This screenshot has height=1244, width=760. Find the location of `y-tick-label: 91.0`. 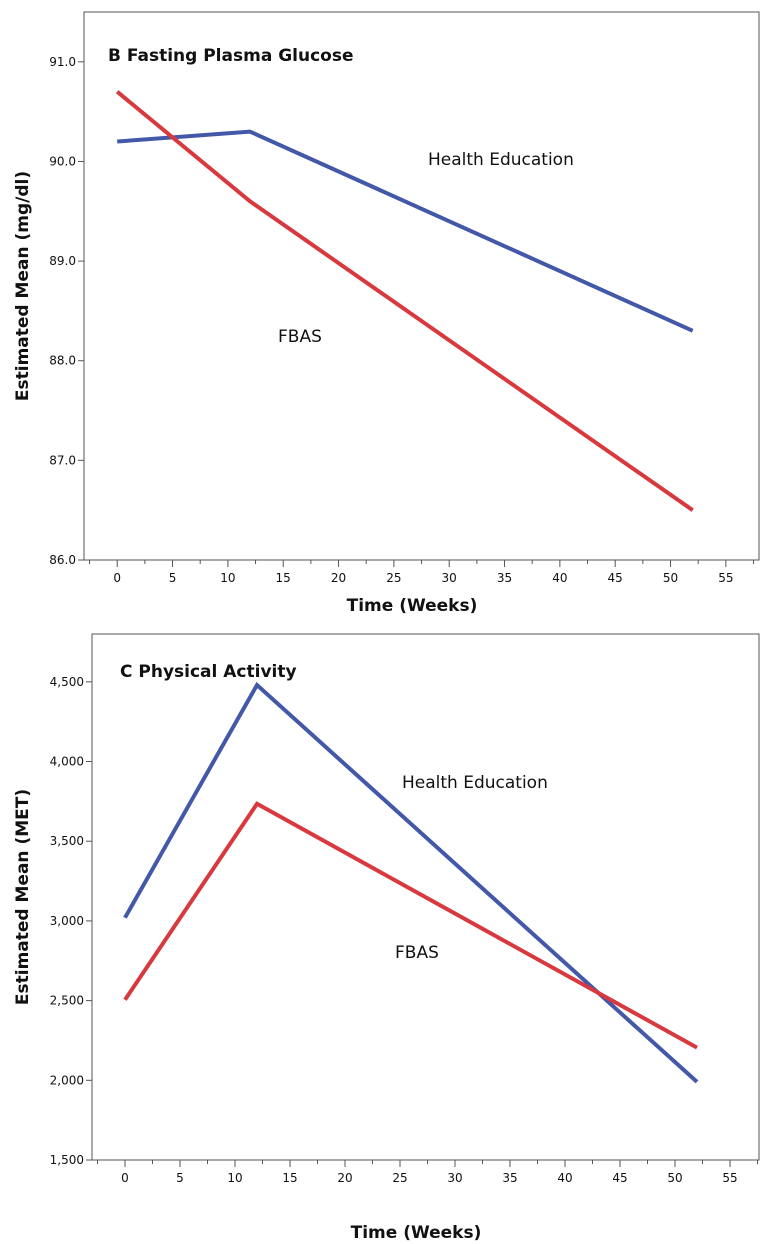

y-tick-label: 91.0 is located at coordinates (62, 62).